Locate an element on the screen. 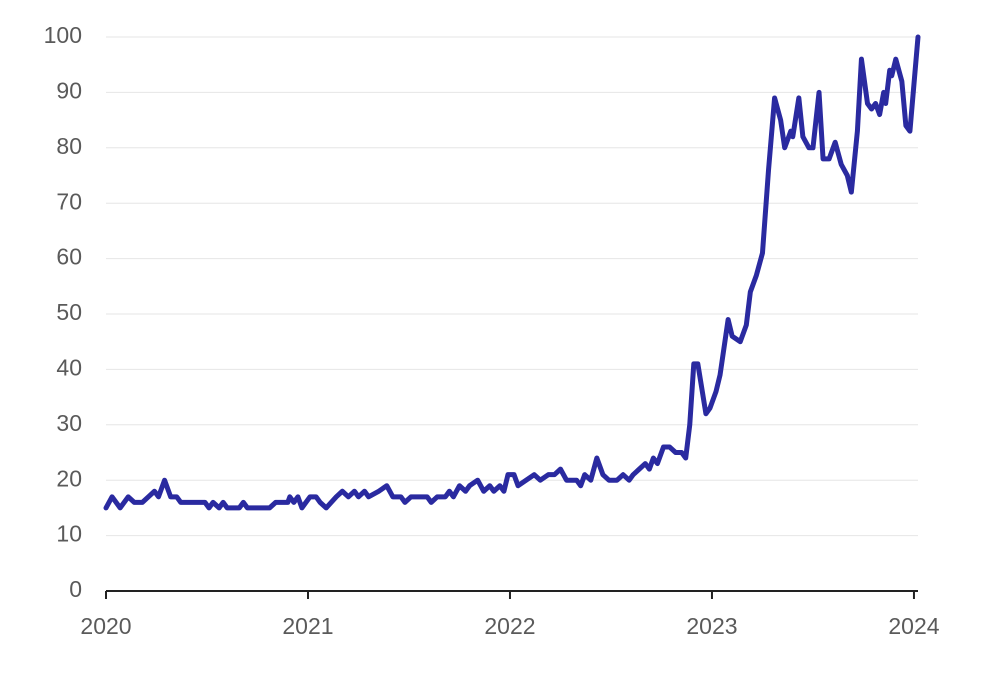  y-tick-label: 50 is located at coordinates (69, 312).